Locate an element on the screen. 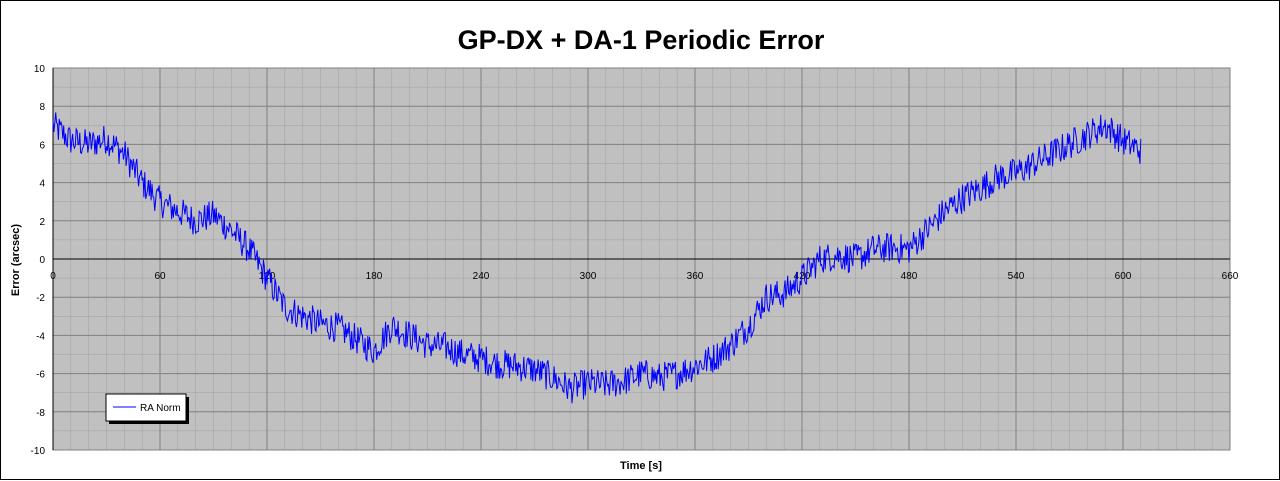  y-tick-label: -6 is located at coordinates (40, 375).